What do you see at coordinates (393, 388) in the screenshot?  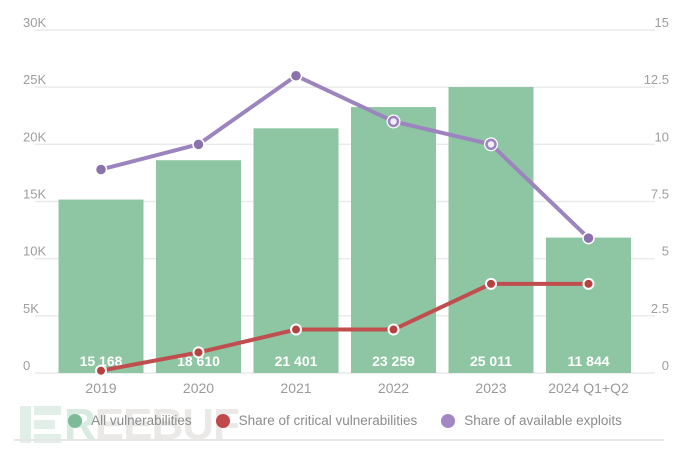 I see `x-axis-label: 2022` at bounding box center [393, 388].